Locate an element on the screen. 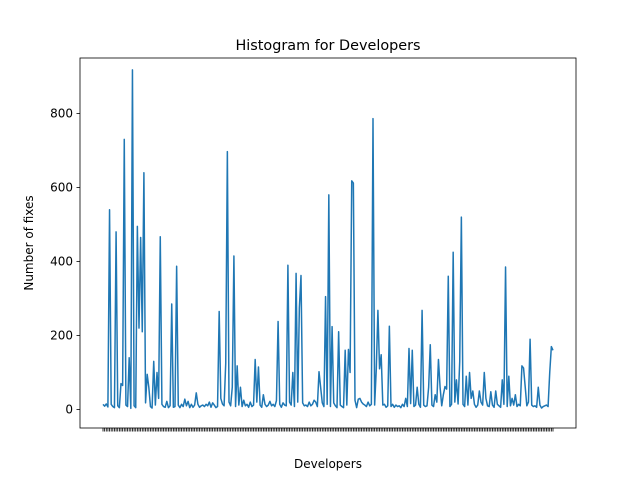  chart-title: Histogram for Developers is located at coordinates (327, 46).